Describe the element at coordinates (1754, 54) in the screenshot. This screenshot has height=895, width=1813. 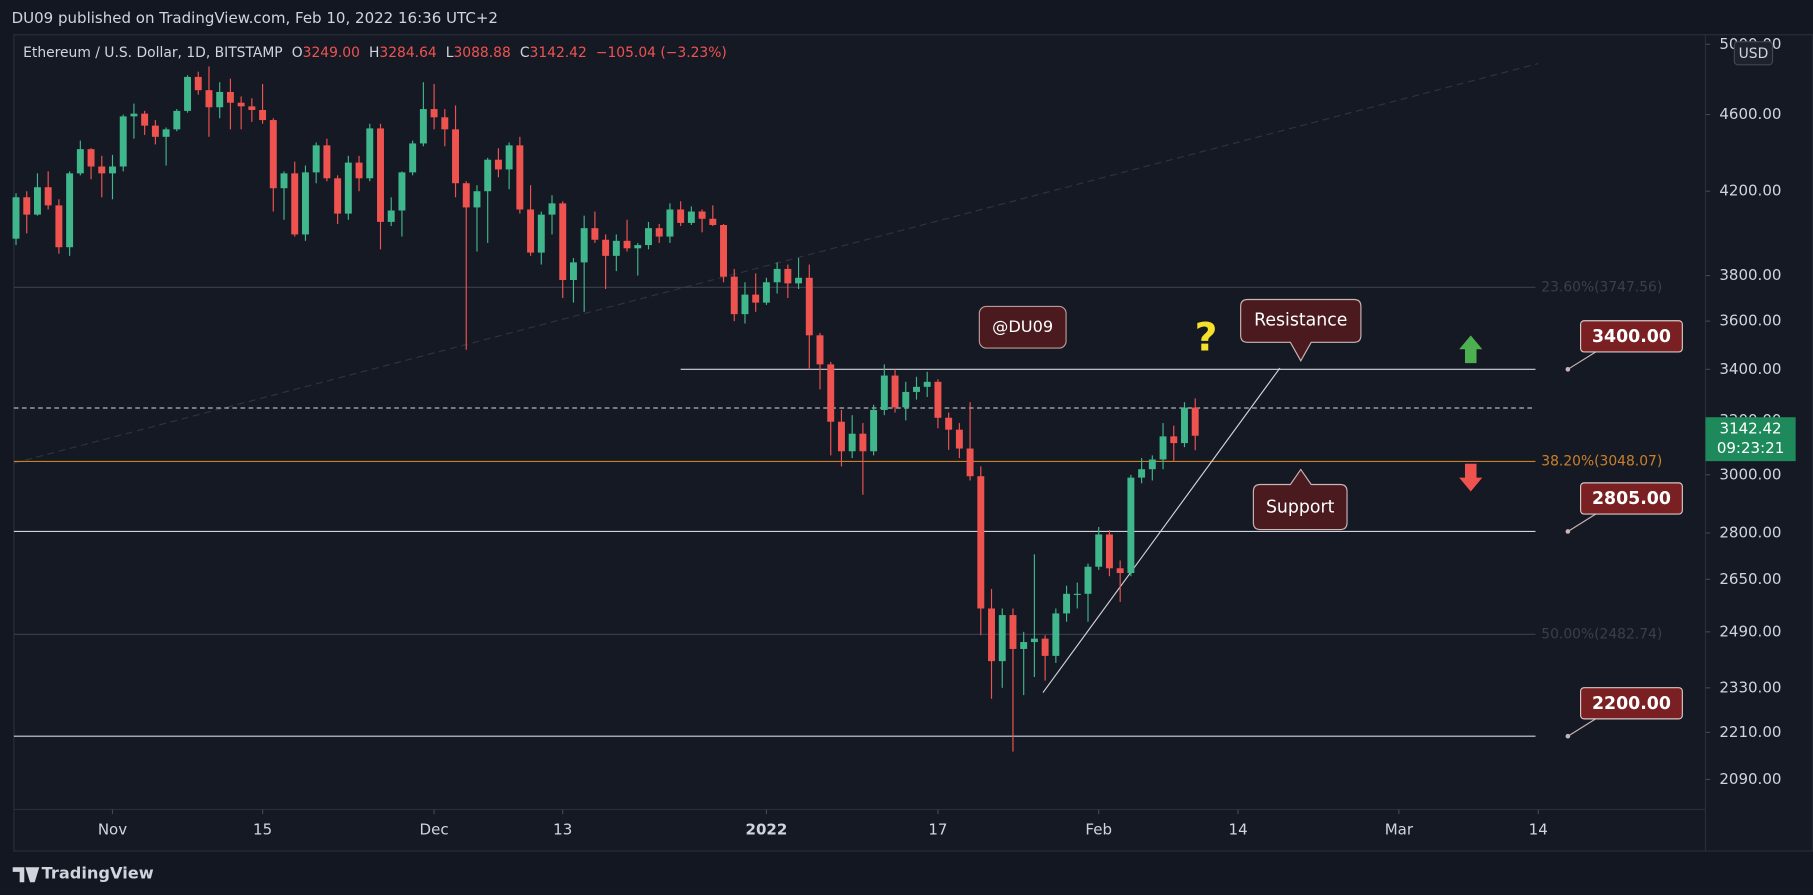
I see `currency-label: USD` at that location.